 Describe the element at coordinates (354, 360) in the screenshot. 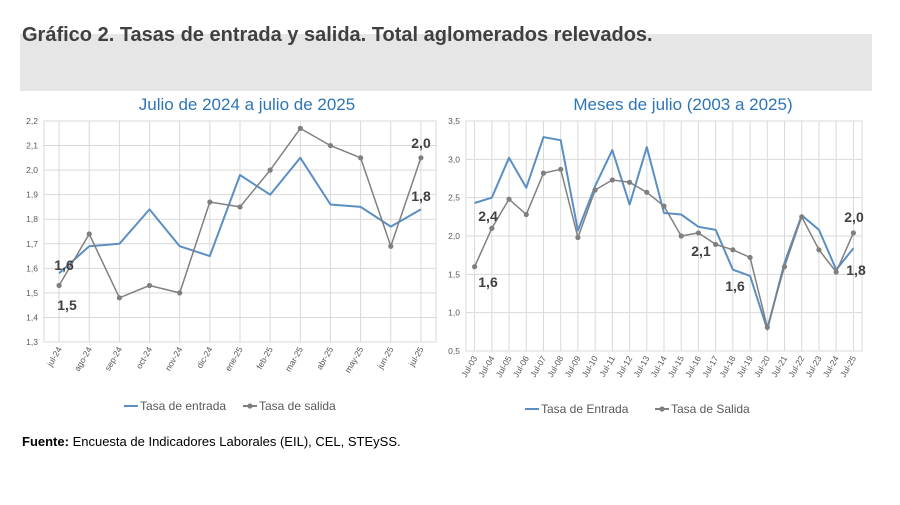

I see `left-chart-xtick-label: may-25` at that location.